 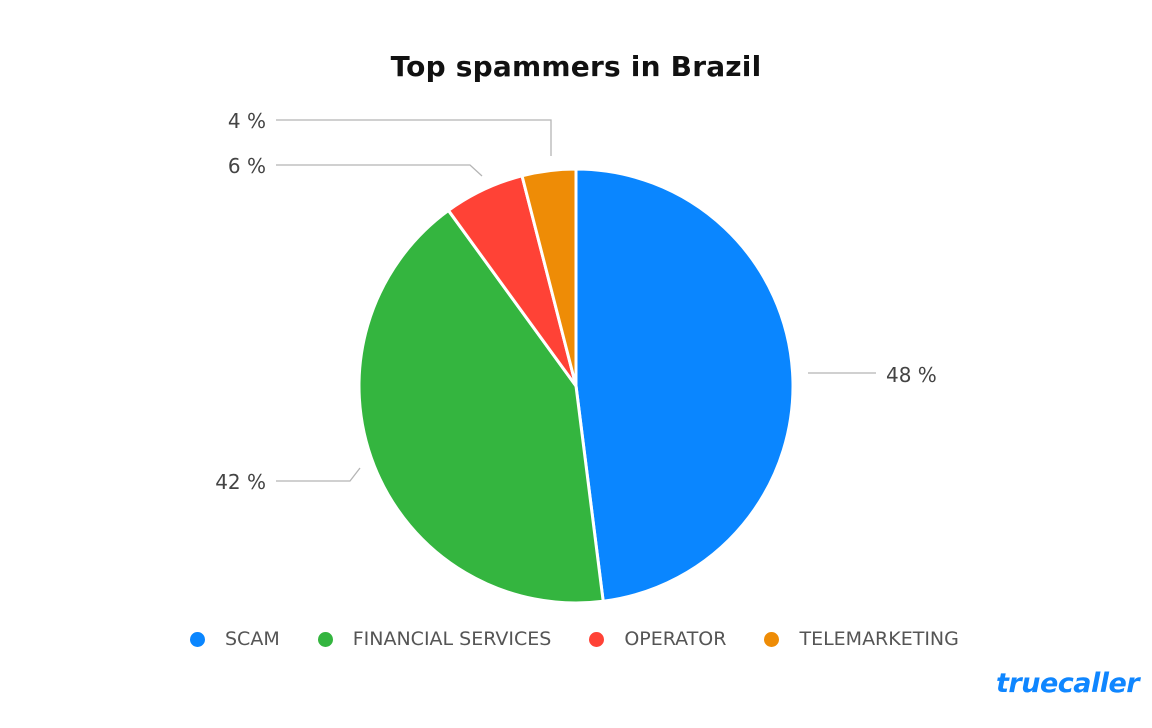 I want to click on legend-item-financial-services: FINANCIAL SERVICES, so click(x=434, y=639).